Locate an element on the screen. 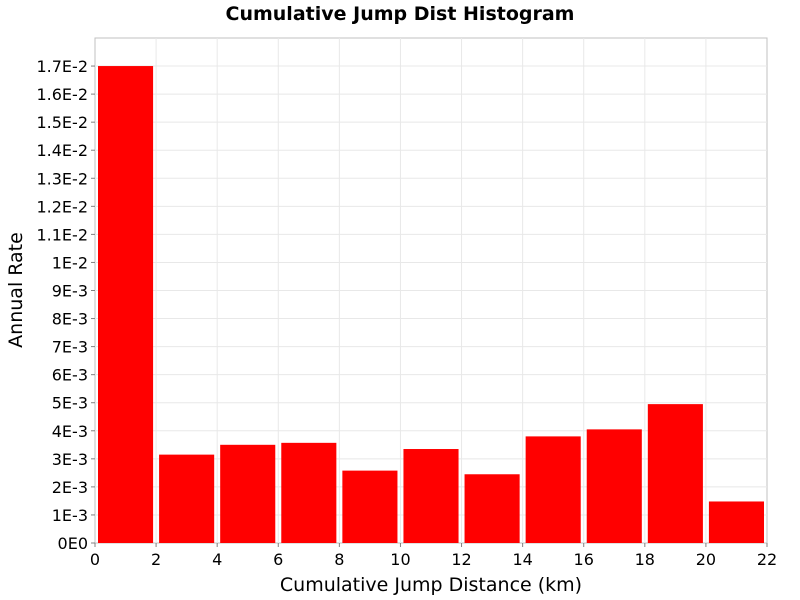  y-tick-label: 3E-3 is located at coordinates (70, 459).